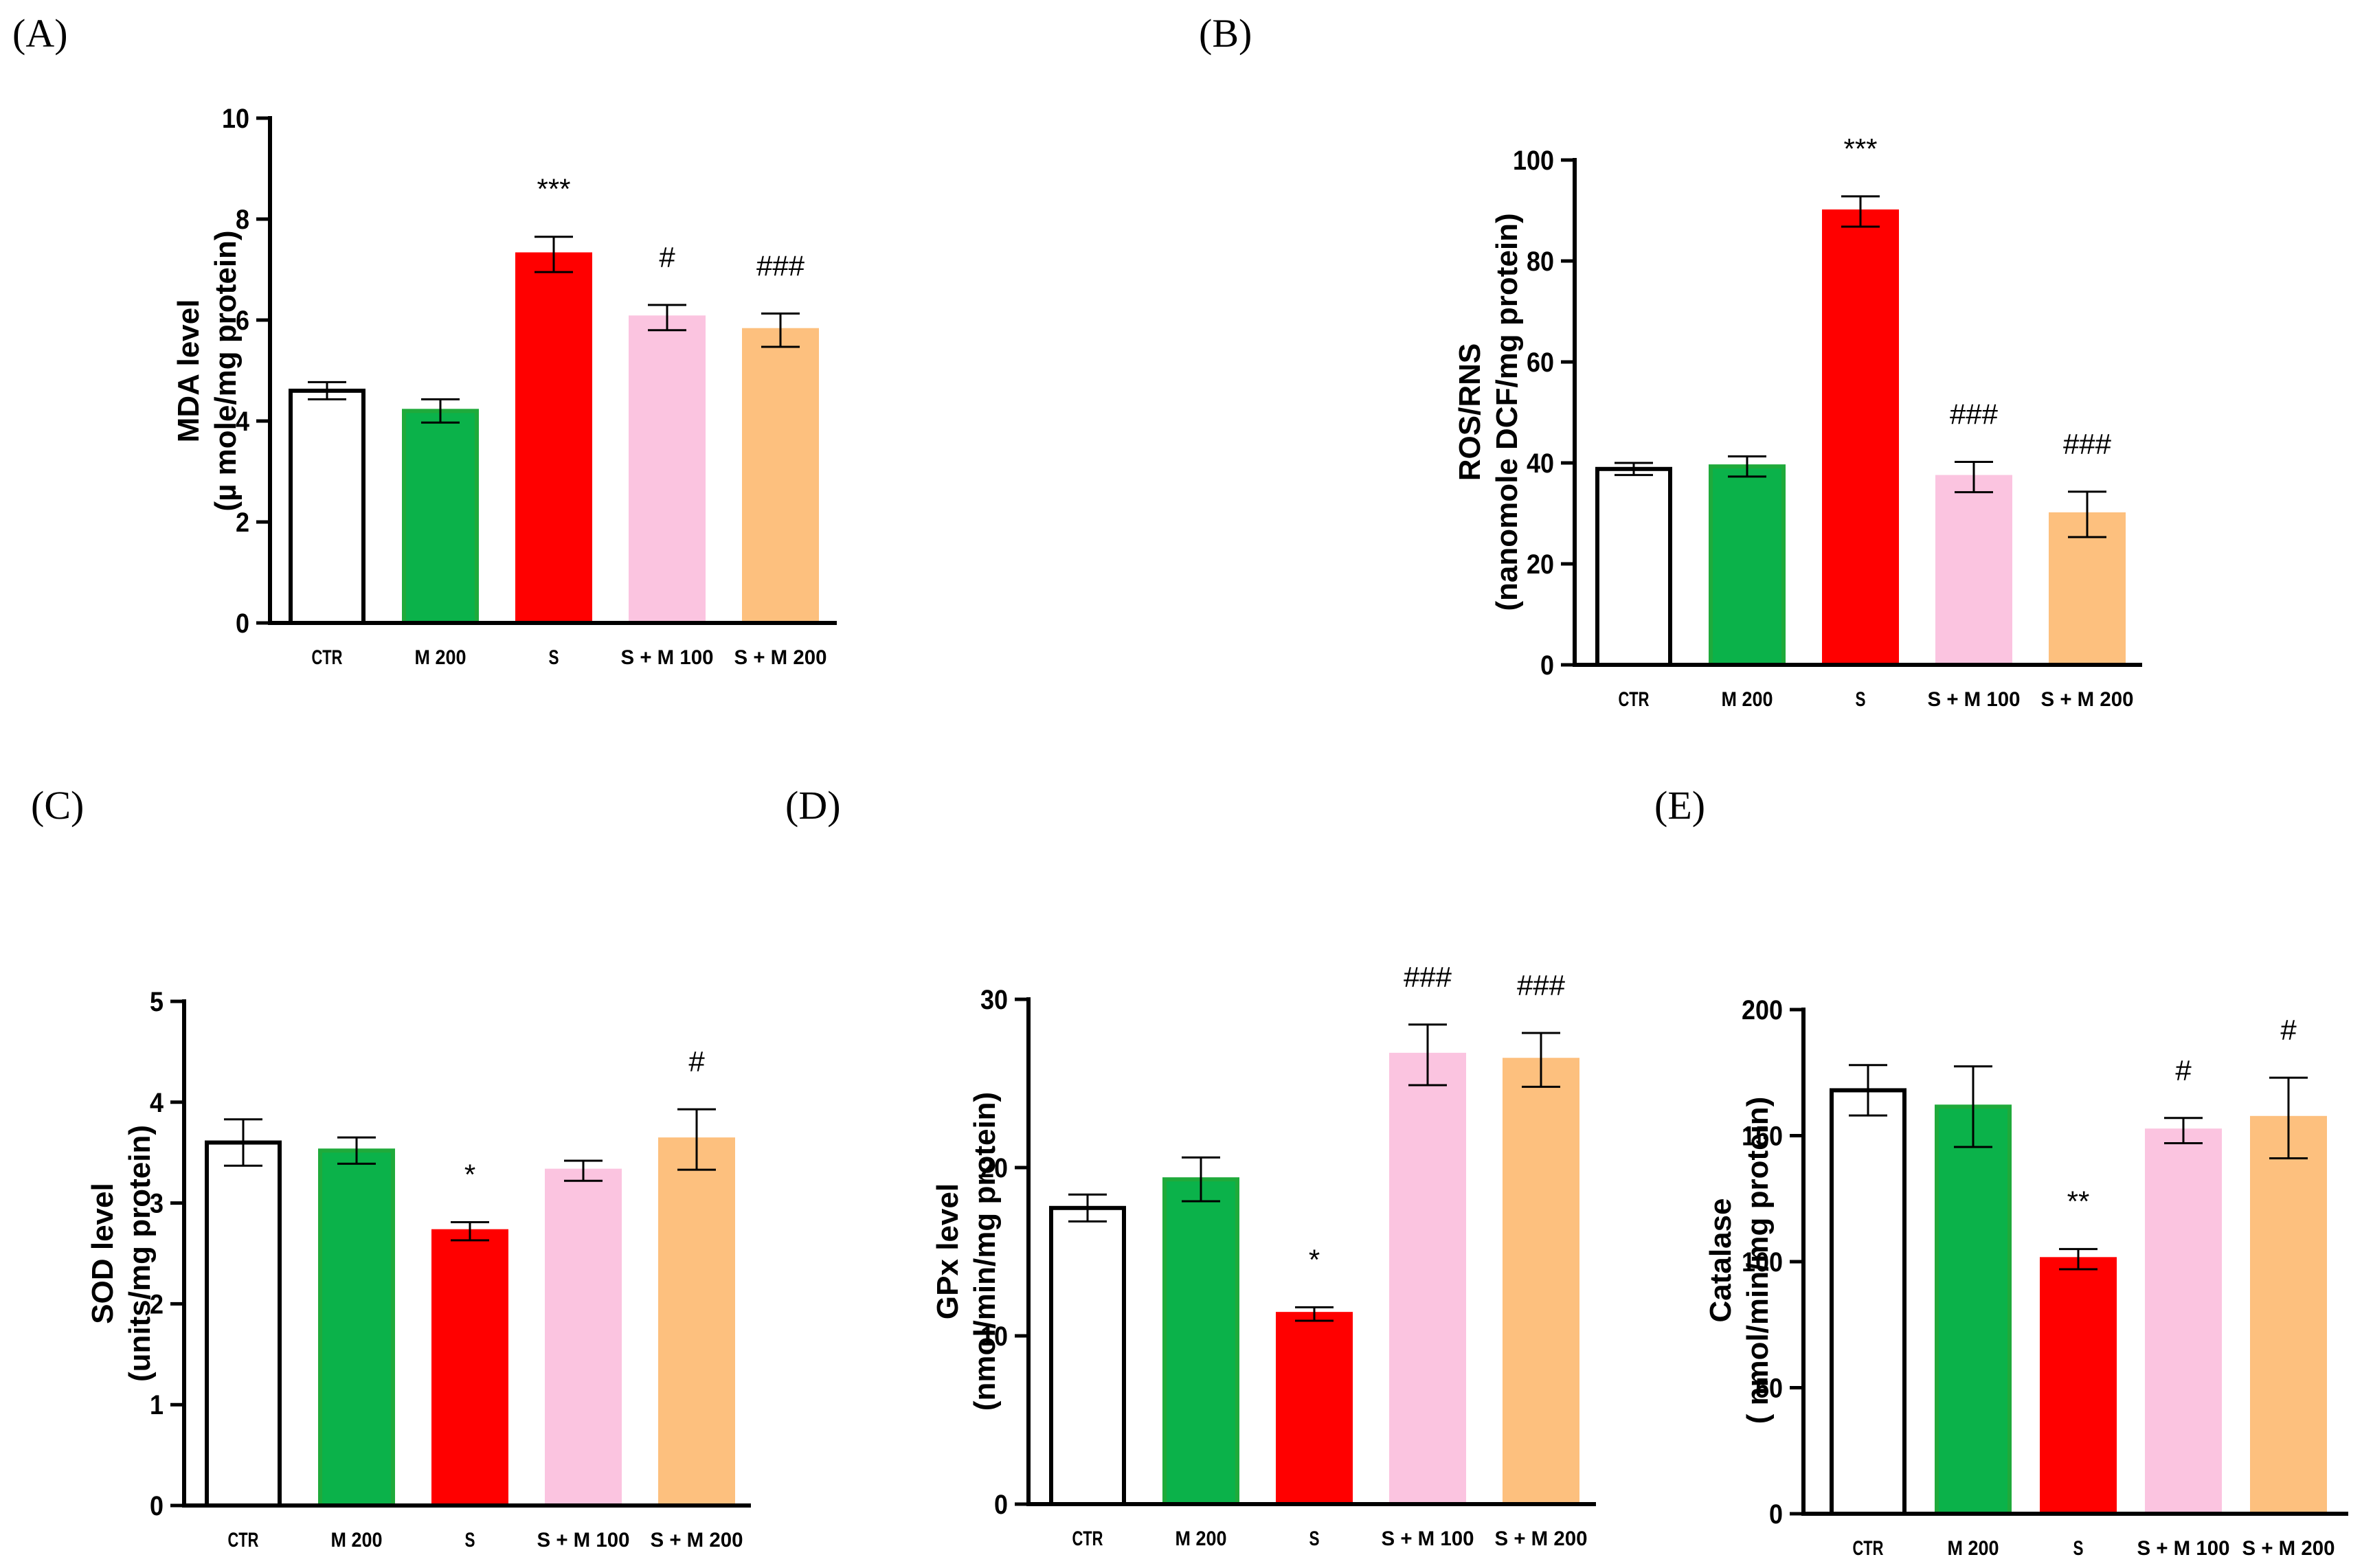 The height and width of the screenshot is (1568, 2362). What do you see at coordinates (985, 1251) in the screenshot?
I see `y-axis-title-line2: (nmol/min/mg protein)` at bounding box center [985, 1251].